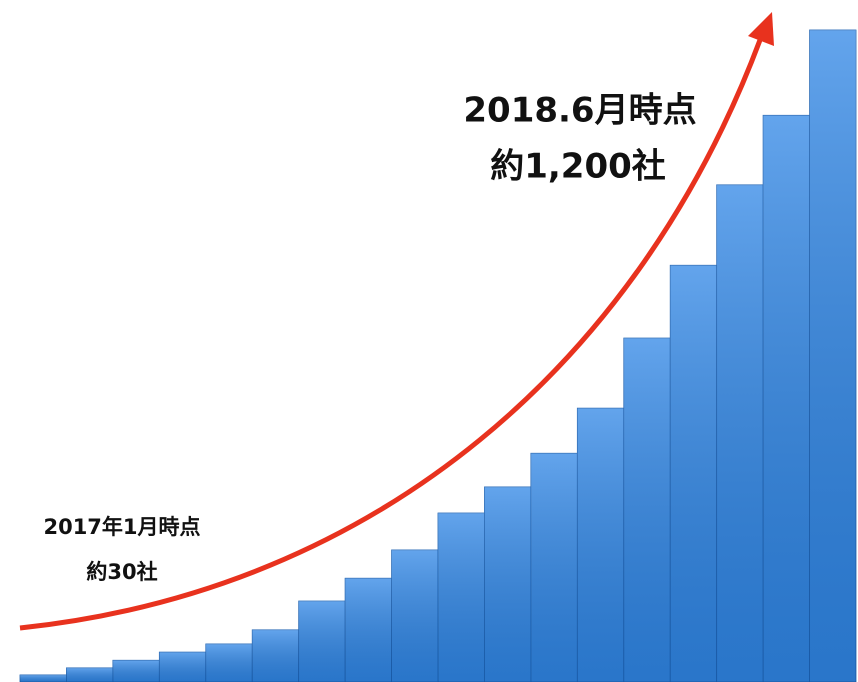 The height and width of the screenshot is (682, 858). Describe the element at coordinates (121, 527) in the screenshot. I see `annotation: 2017年1月時点` at that location.